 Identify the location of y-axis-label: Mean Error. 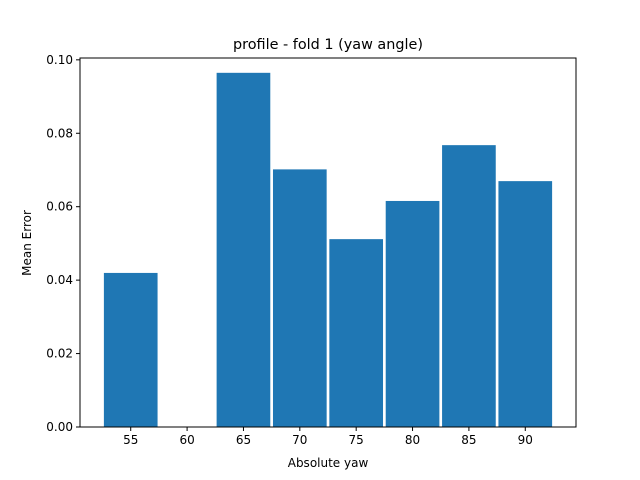
(27, 243).